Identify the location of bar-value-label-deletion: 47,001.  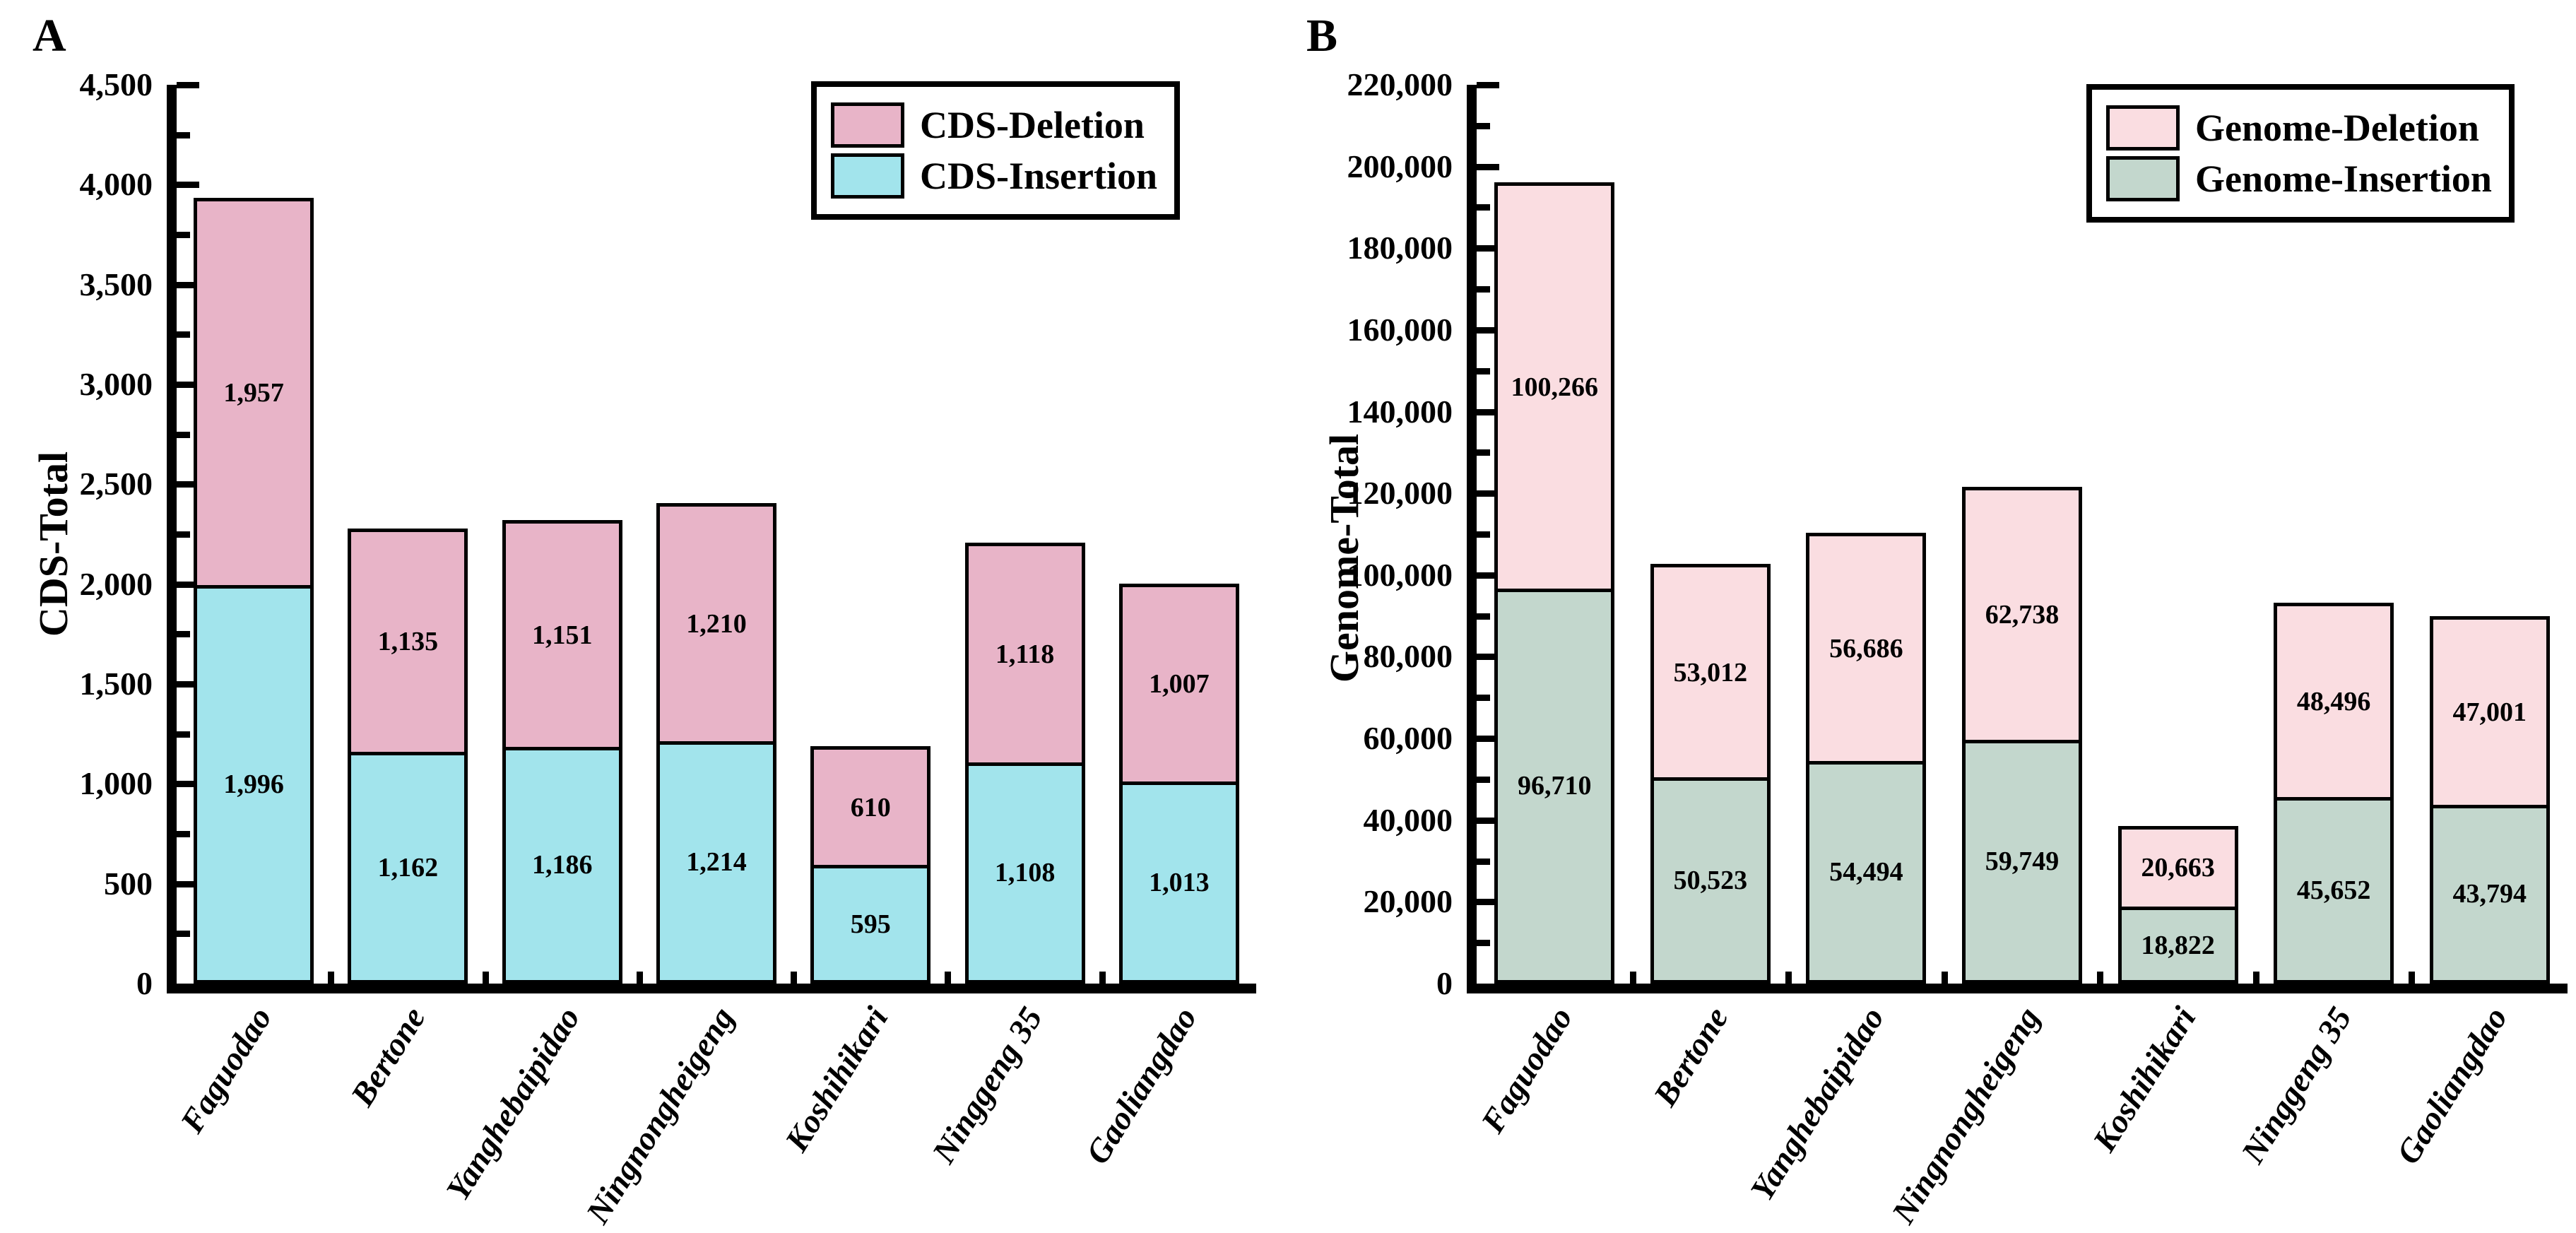
(2489, 712).